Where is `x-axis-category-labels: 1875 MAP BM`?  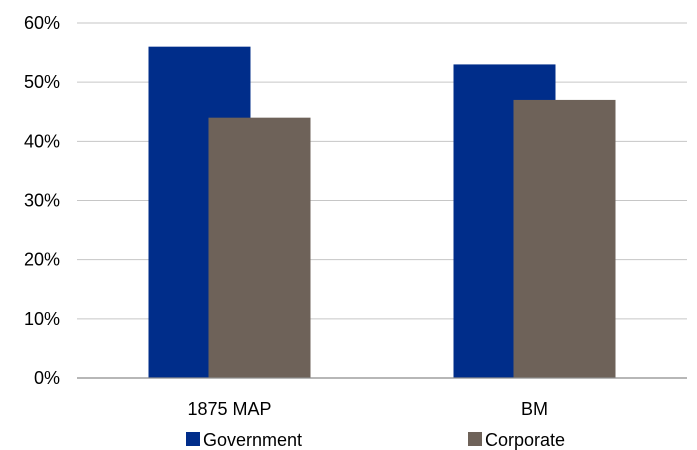 x-axis-category-labels: 1875 MAP BM is located at coordinates (367, 409).